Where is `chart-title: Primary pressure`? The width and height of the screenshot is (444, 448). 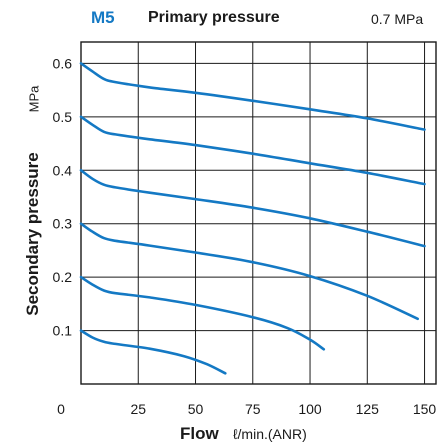
chart-title: Primary pressure is located at coordinates (214, 17).